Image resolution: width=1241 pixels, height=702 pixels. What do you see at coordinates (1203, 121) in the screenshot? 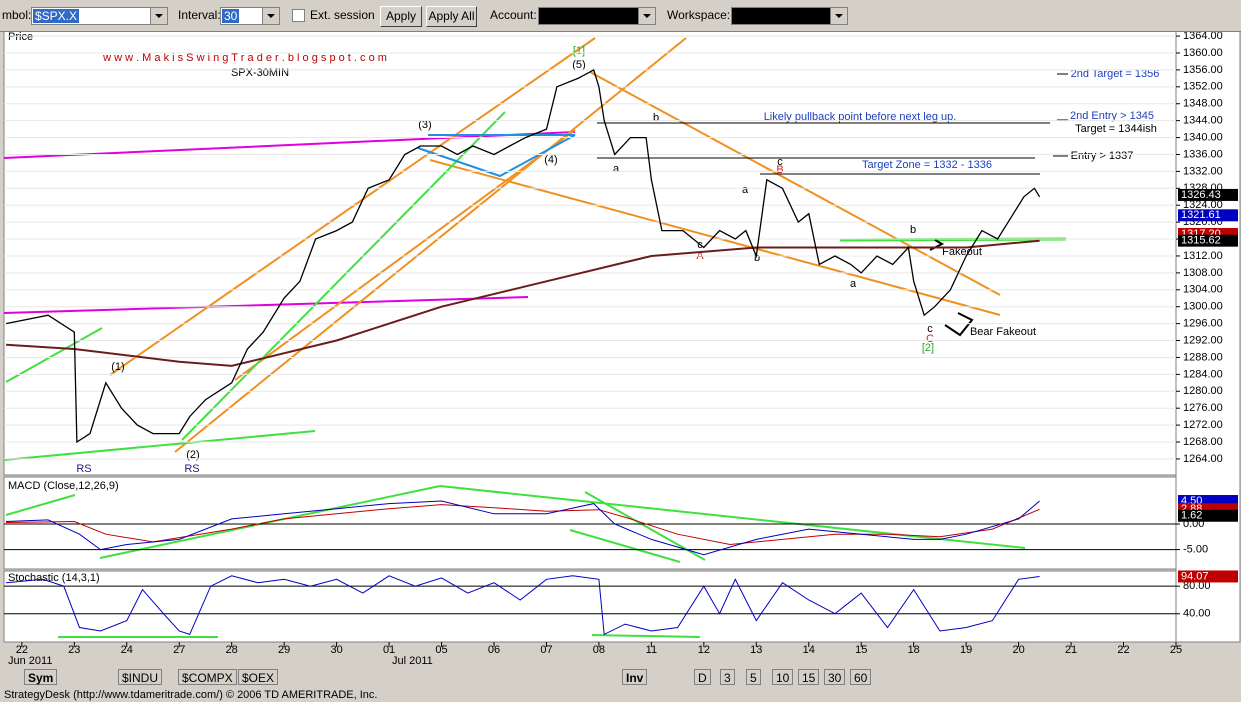
I see `y-tick-label: 1344.00` at bounding box center [1203, 121].